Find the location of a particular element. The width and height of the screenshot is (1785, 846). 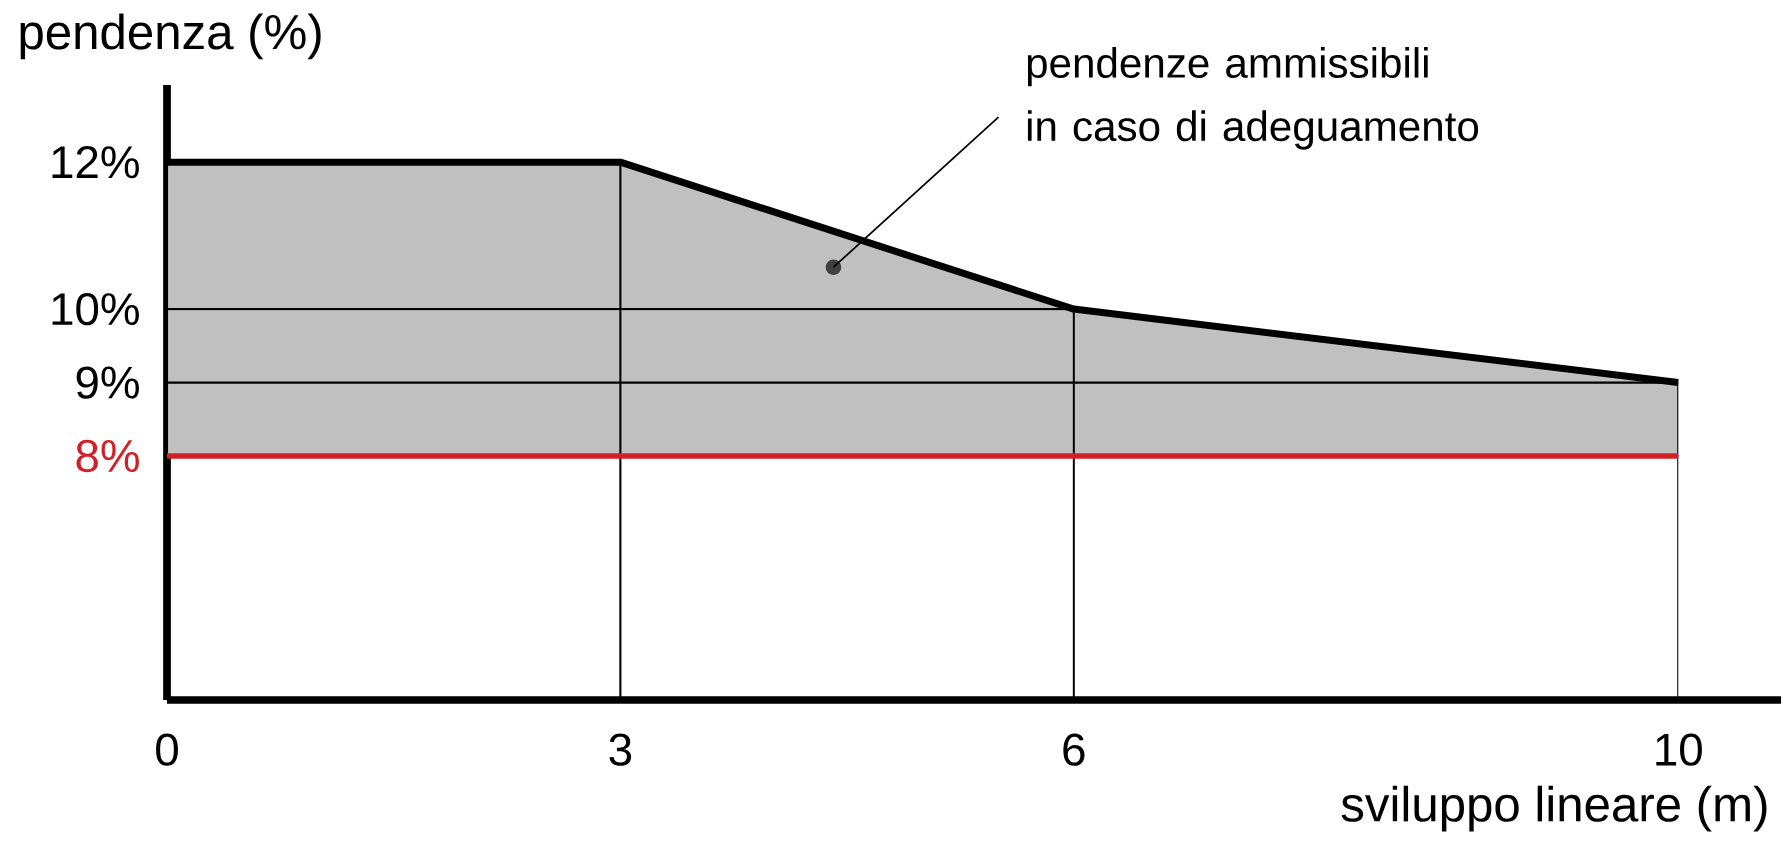

y-tick-label: 10% is located at coordinates (95, 309).